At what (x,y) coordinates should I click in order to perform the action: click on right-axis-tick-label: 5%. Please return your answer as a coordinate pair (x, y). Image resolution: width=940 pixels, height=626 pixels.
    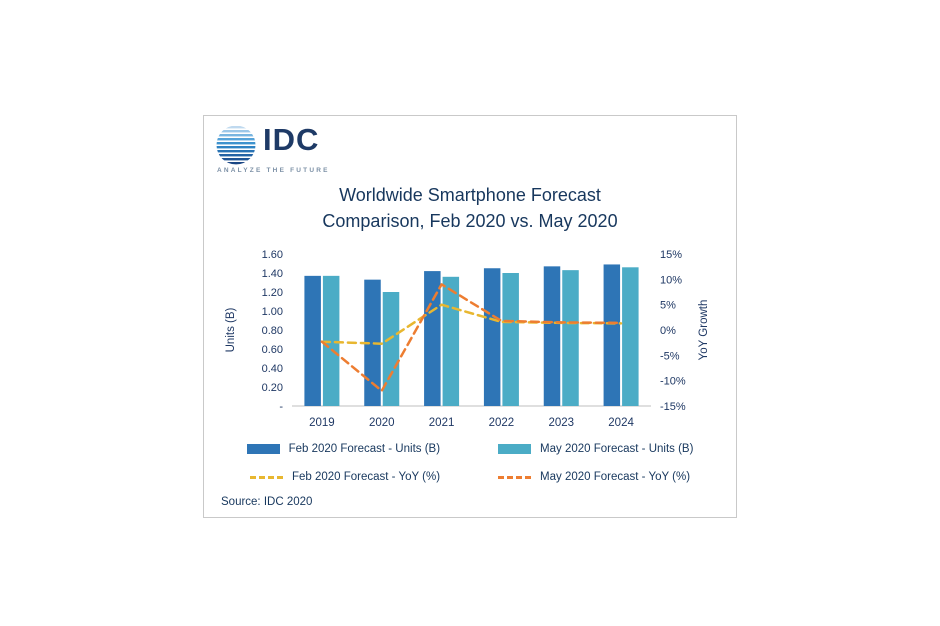
    Looking at the image, I should click on (668, 306).